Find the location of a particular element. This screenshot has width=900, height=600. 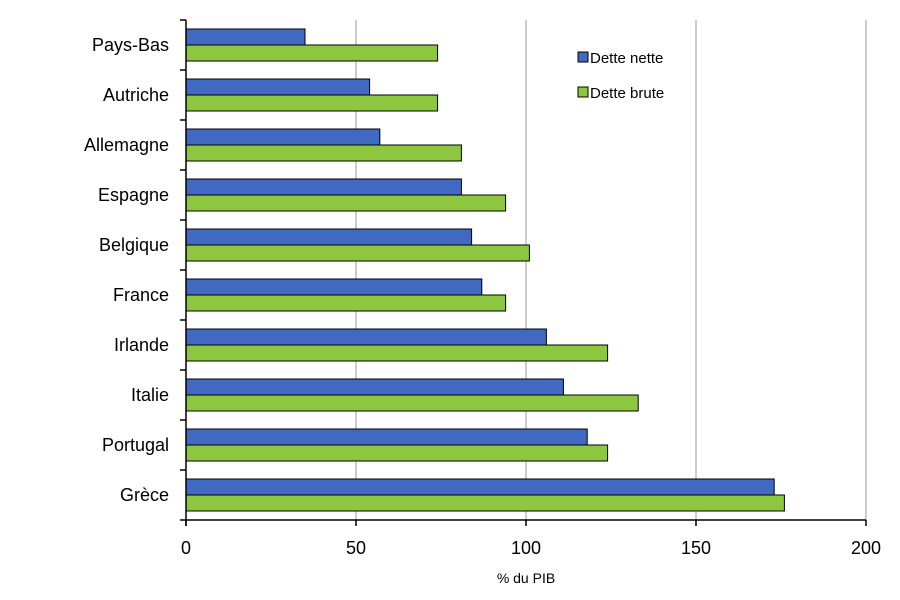

x-tick-label: 50 is located at coordinates (356, 548).